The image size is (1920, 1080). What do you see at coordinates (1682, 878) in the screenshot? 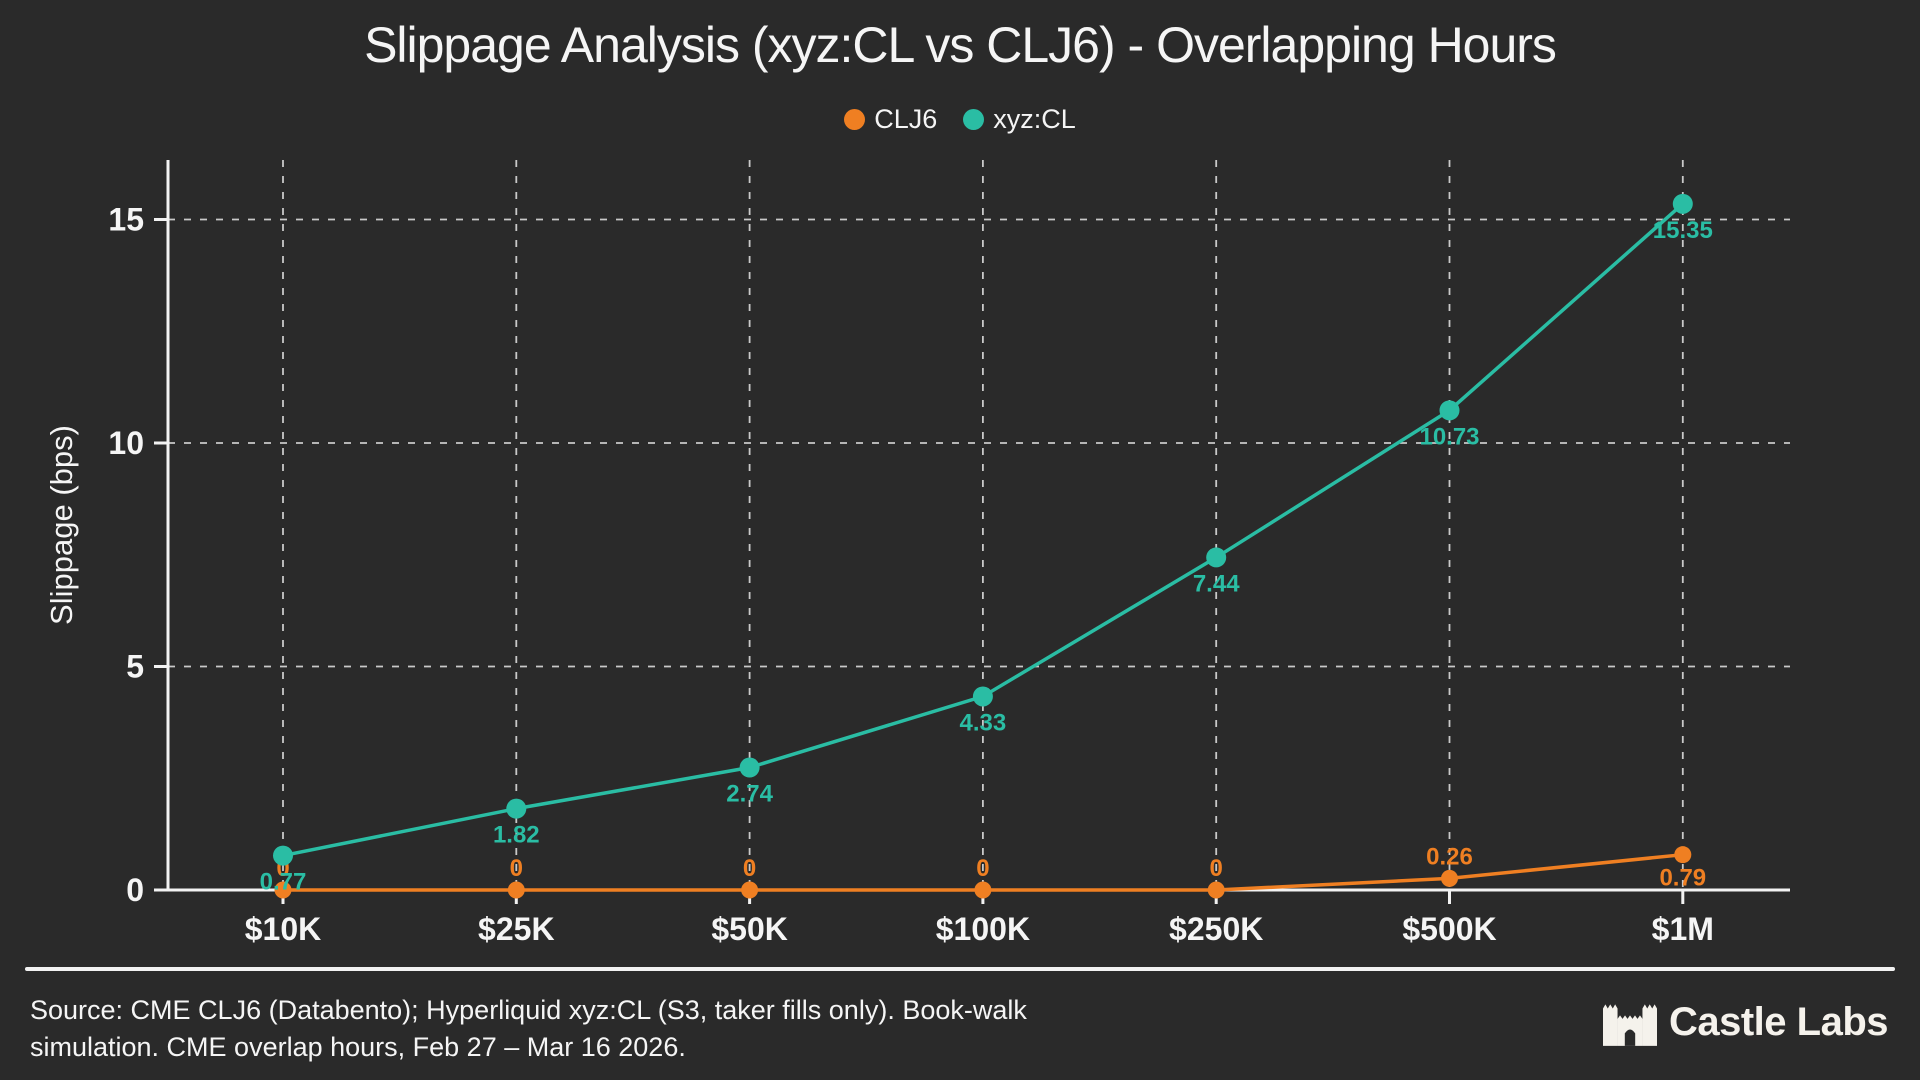
I see `point-label-CLJ6: 0.79` at bounding box center [1682, 878].